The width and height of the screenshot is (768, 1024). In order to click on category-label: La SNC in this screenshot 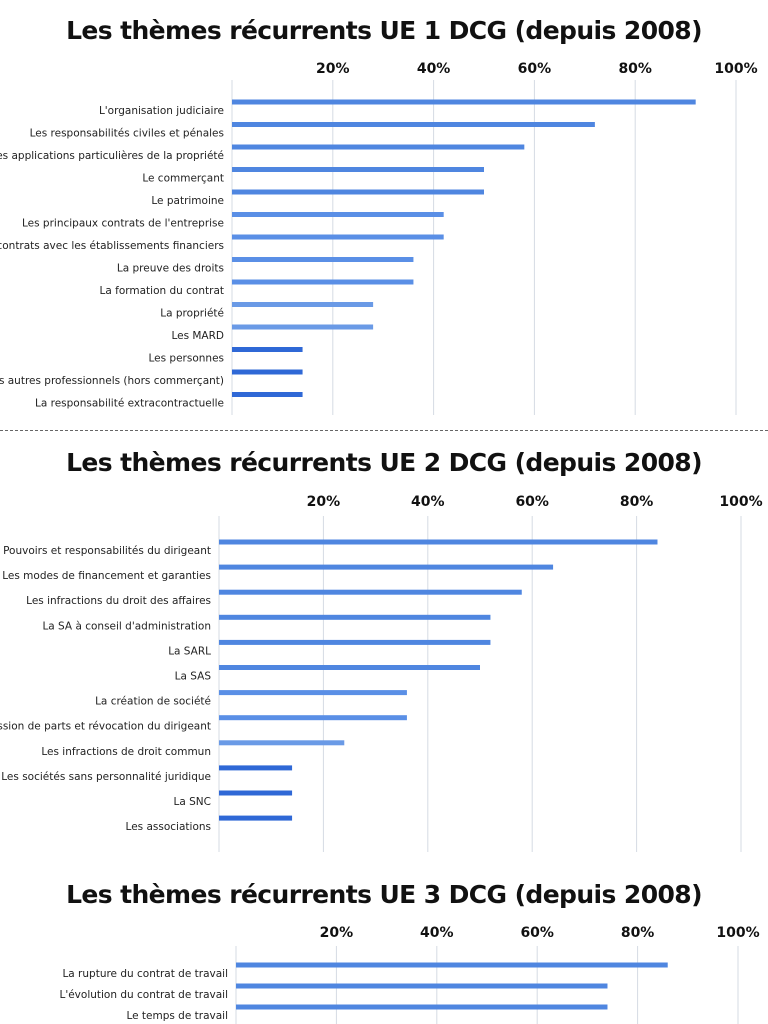, I will do `click(192, 802)`.